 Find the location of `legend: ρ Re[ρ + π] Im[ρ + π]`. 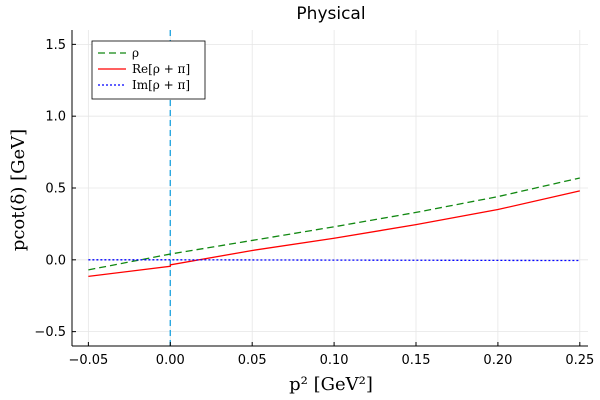

legend: ρ Re[ρ + π] Im[ρ + π] is located at coordinates (148, 70).